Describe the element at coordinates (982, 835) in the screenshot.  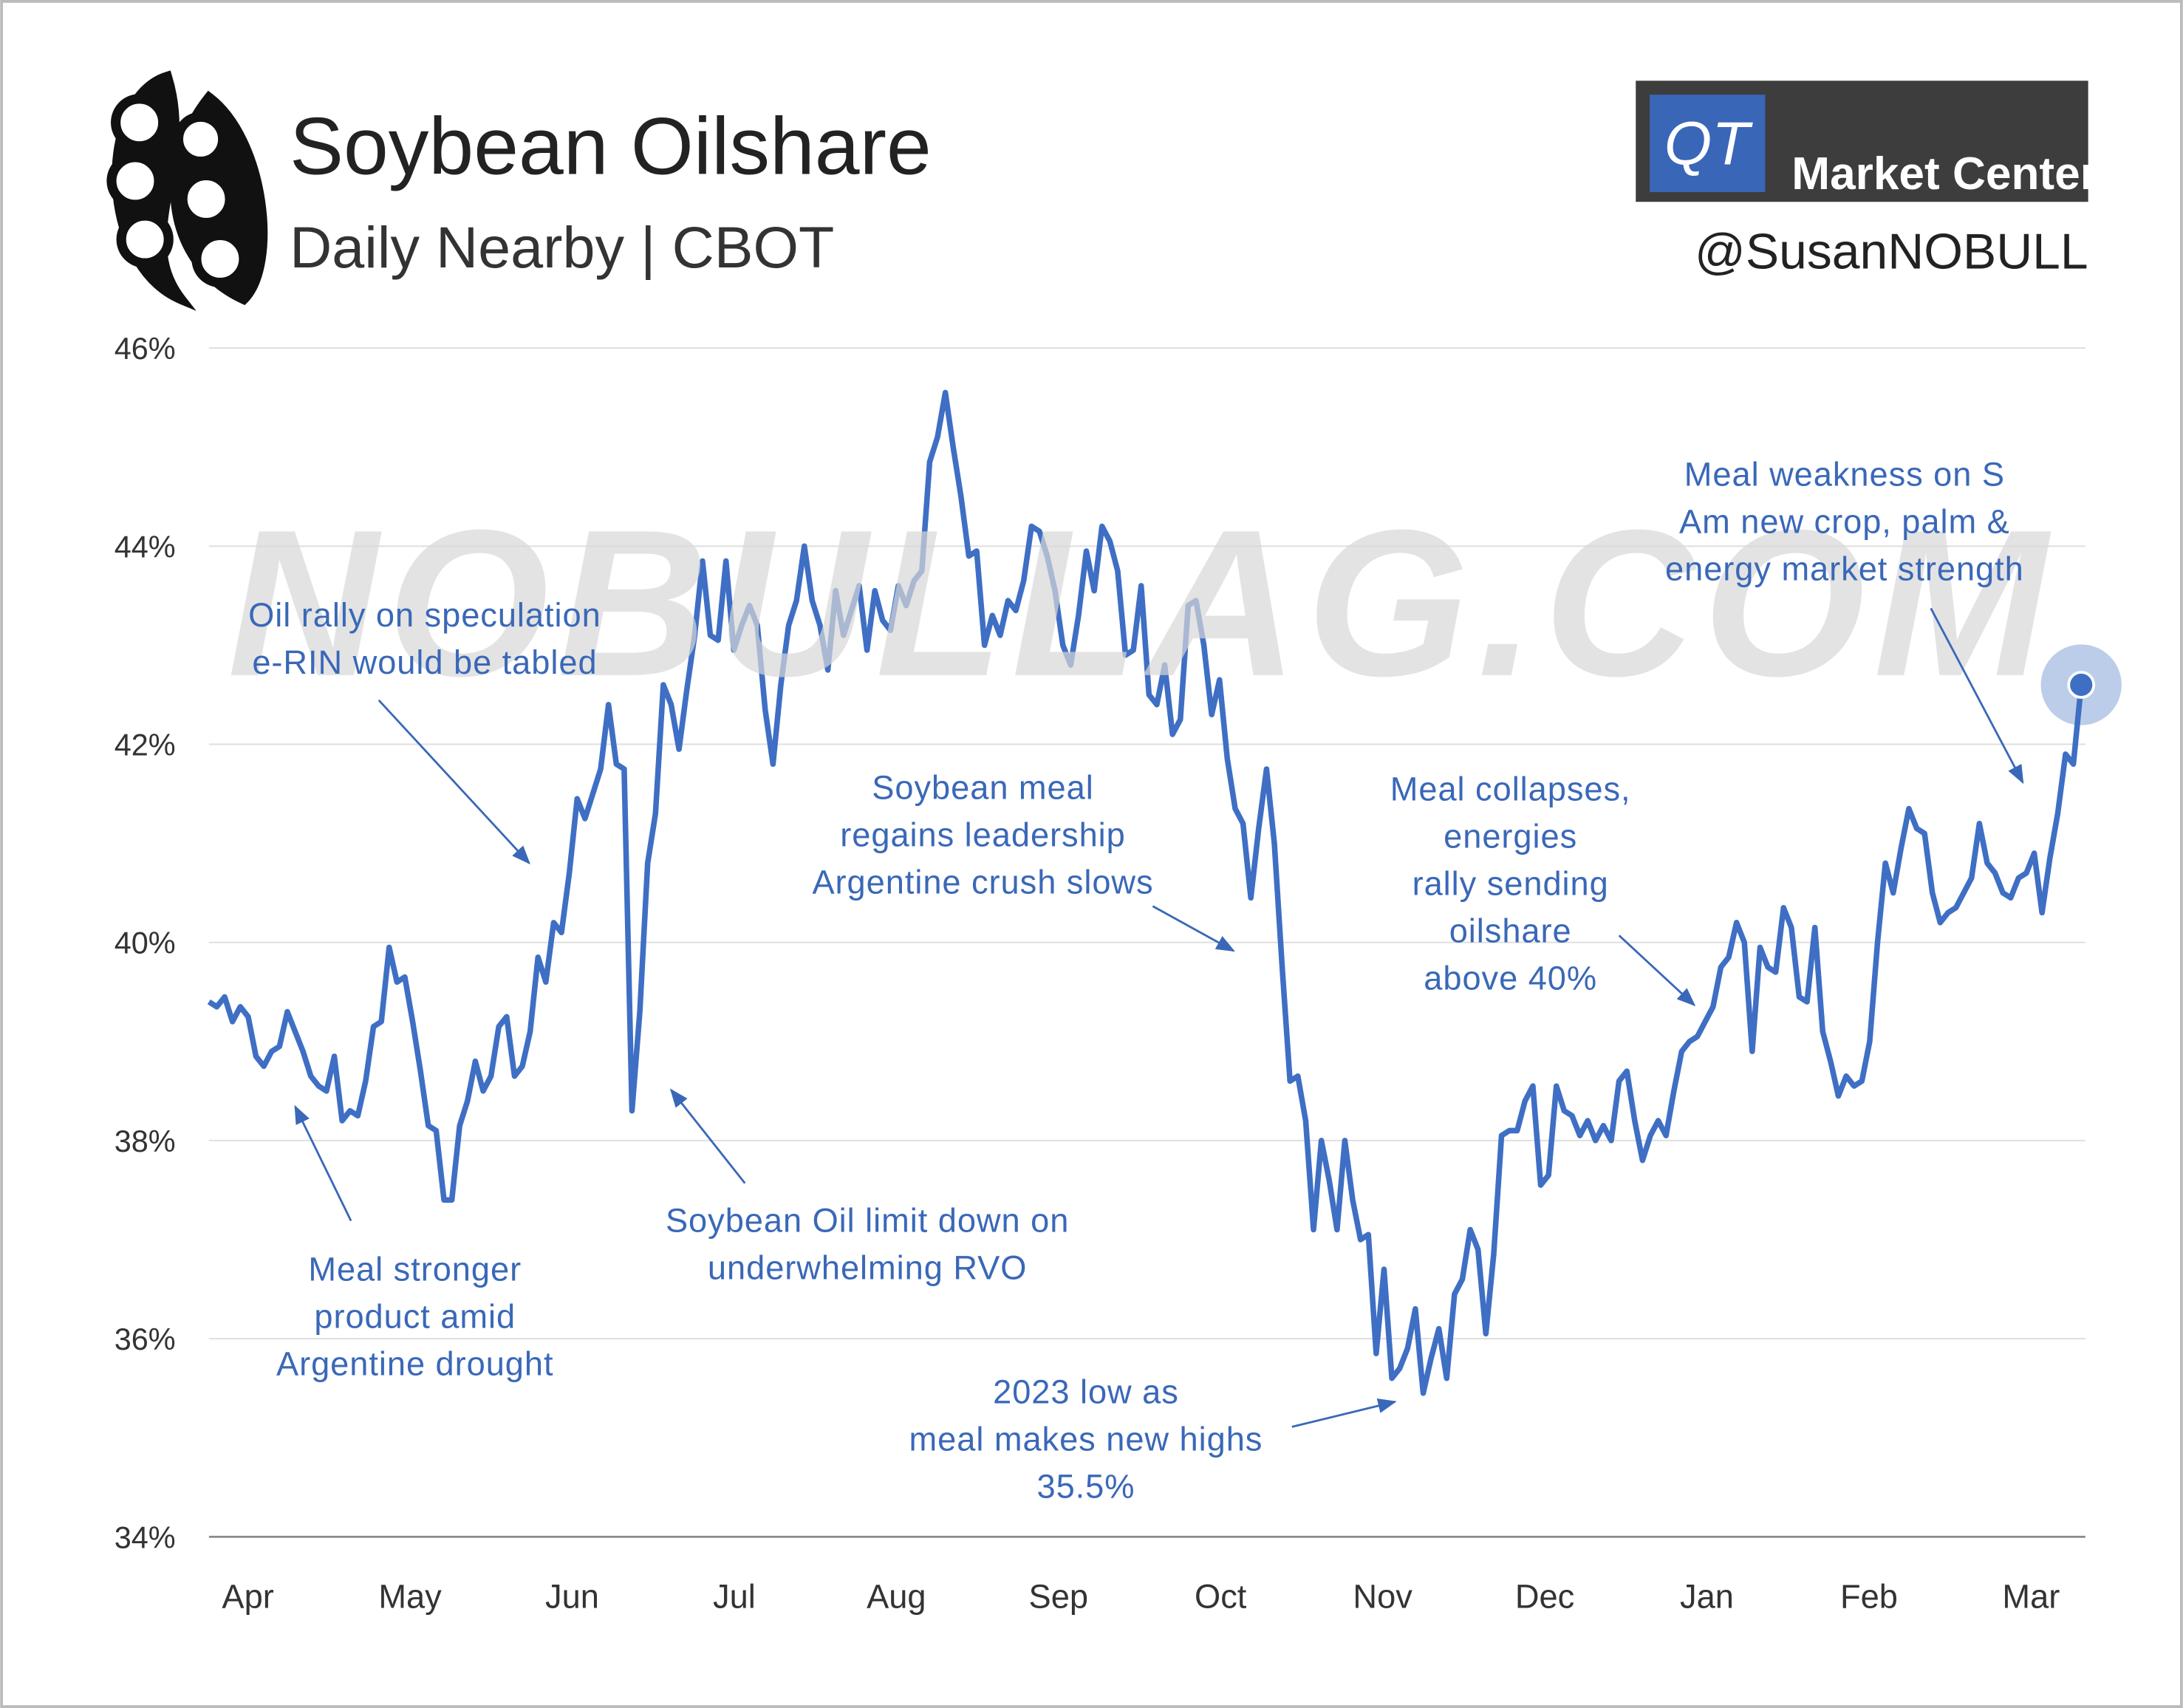
I see `annotation: regains leadership` at that location.